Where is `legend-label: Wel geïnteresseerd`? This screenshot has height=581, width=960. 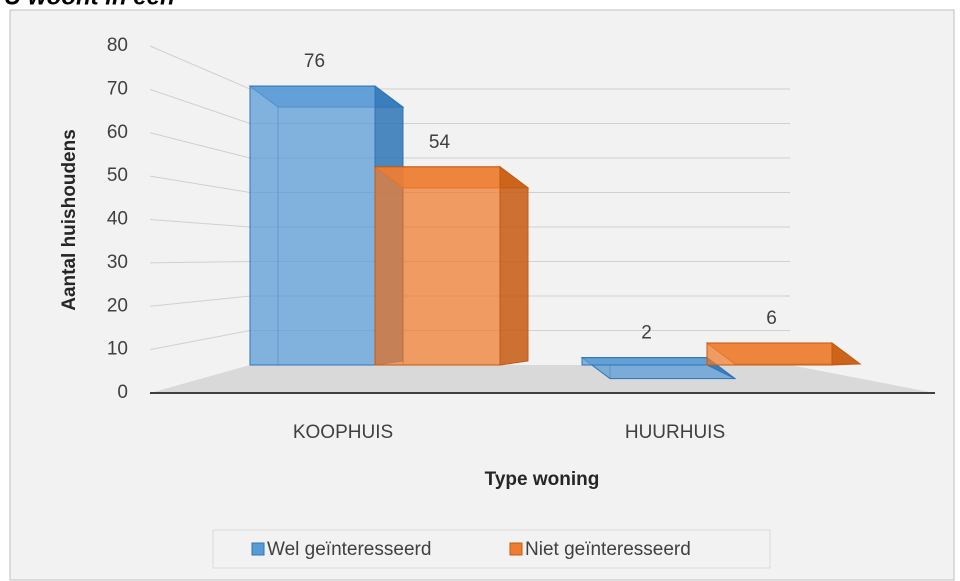
legend-label: Wel geïnteresseerd is located at coordinates (349, 549).